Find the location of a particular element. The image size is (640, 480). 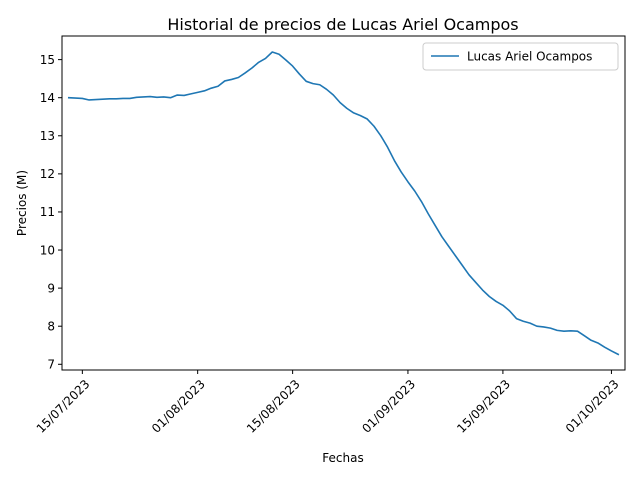

x-tick-label: 15/08/2023 is located at coordinates (273, 406).